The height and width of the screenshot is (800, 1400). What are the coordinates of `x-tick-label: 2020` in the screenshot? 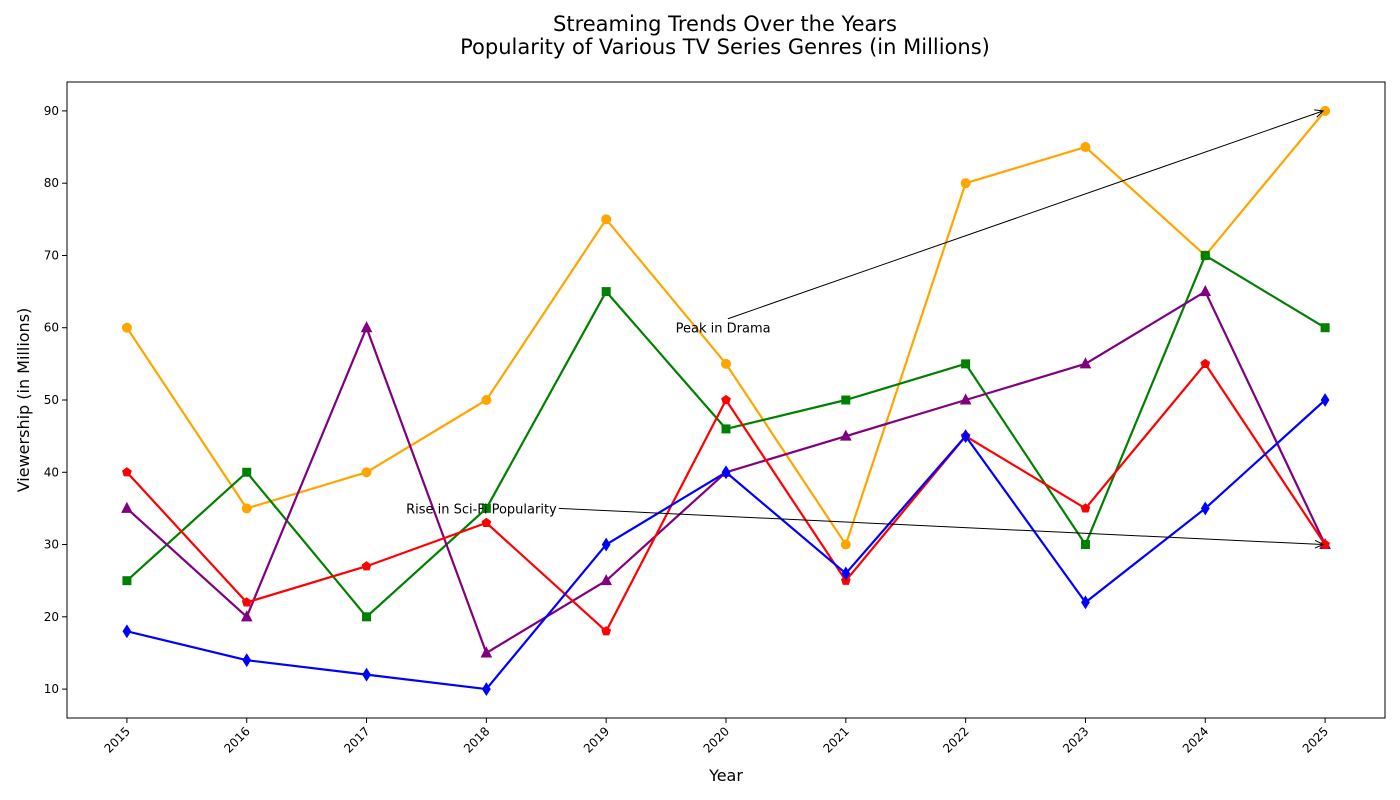 It's located at (716, 739).